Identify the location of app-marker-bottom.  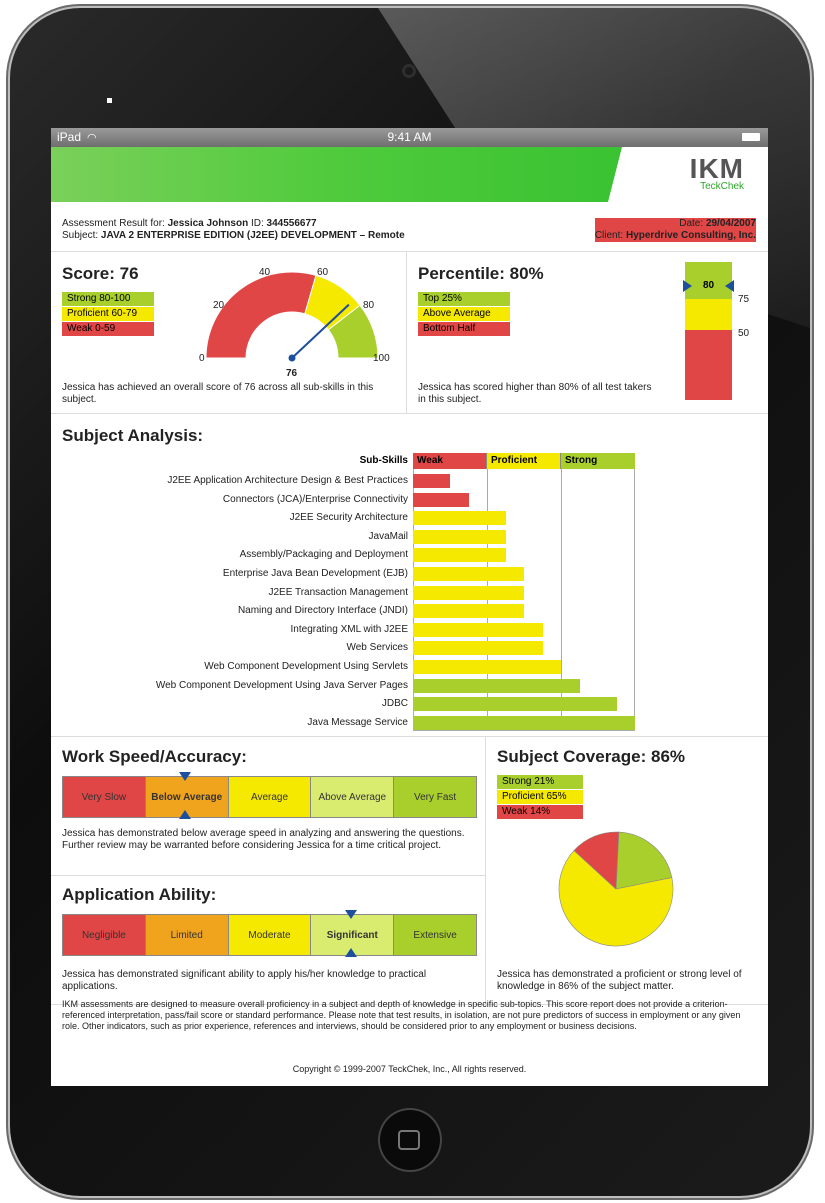
(351, 952).